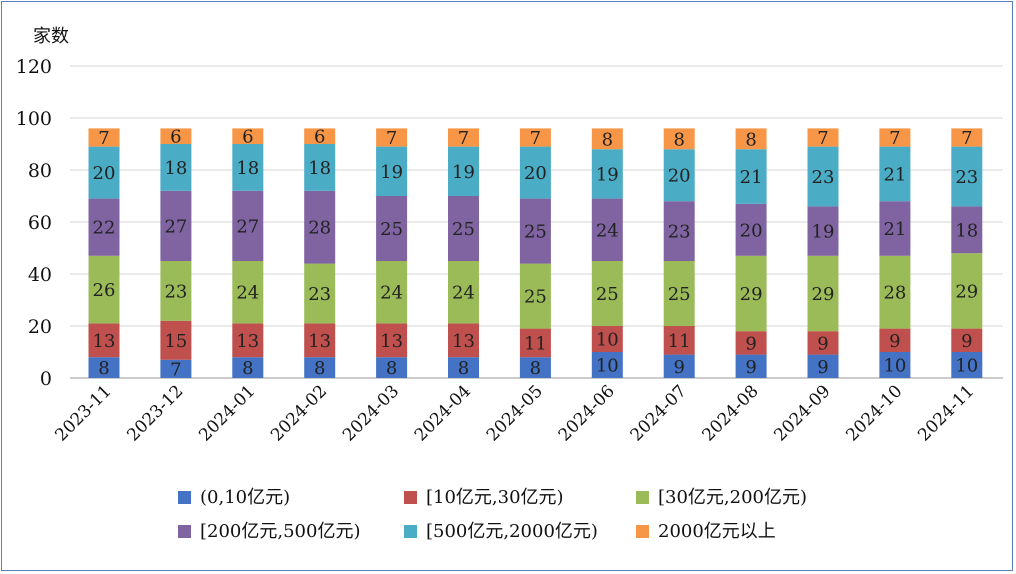  Describe the element at coordinates (495, 497) in the screenshot. I see `legend-label: [10亿元,30亿元)` at that location.